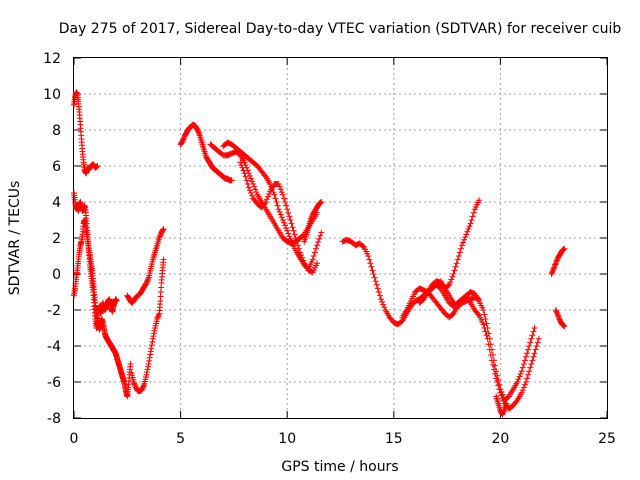  I want to click on series-s8, so click(272, 205).